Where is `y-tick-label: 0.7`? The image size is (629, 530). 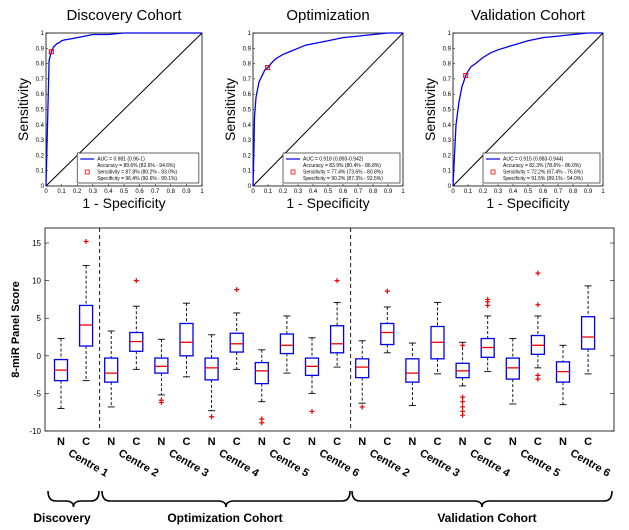
y-tick-label: 0.7 is located at coordinates (447, 80).